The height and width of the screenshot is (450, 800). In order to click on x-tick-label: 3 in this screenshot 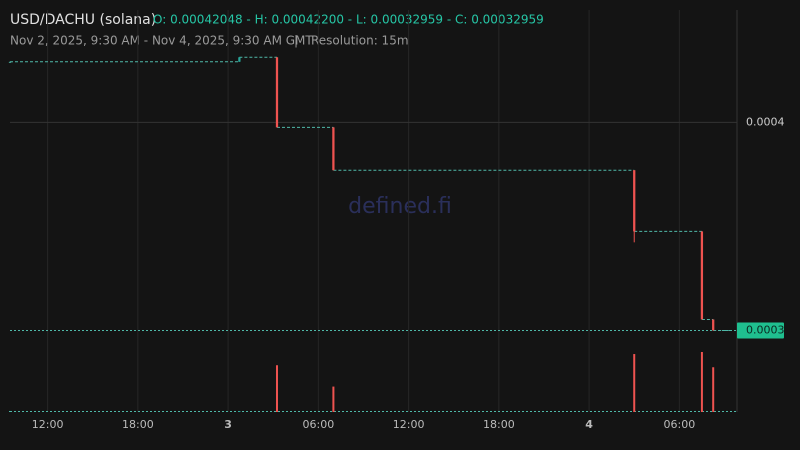, I will do `click(228, 424)`.